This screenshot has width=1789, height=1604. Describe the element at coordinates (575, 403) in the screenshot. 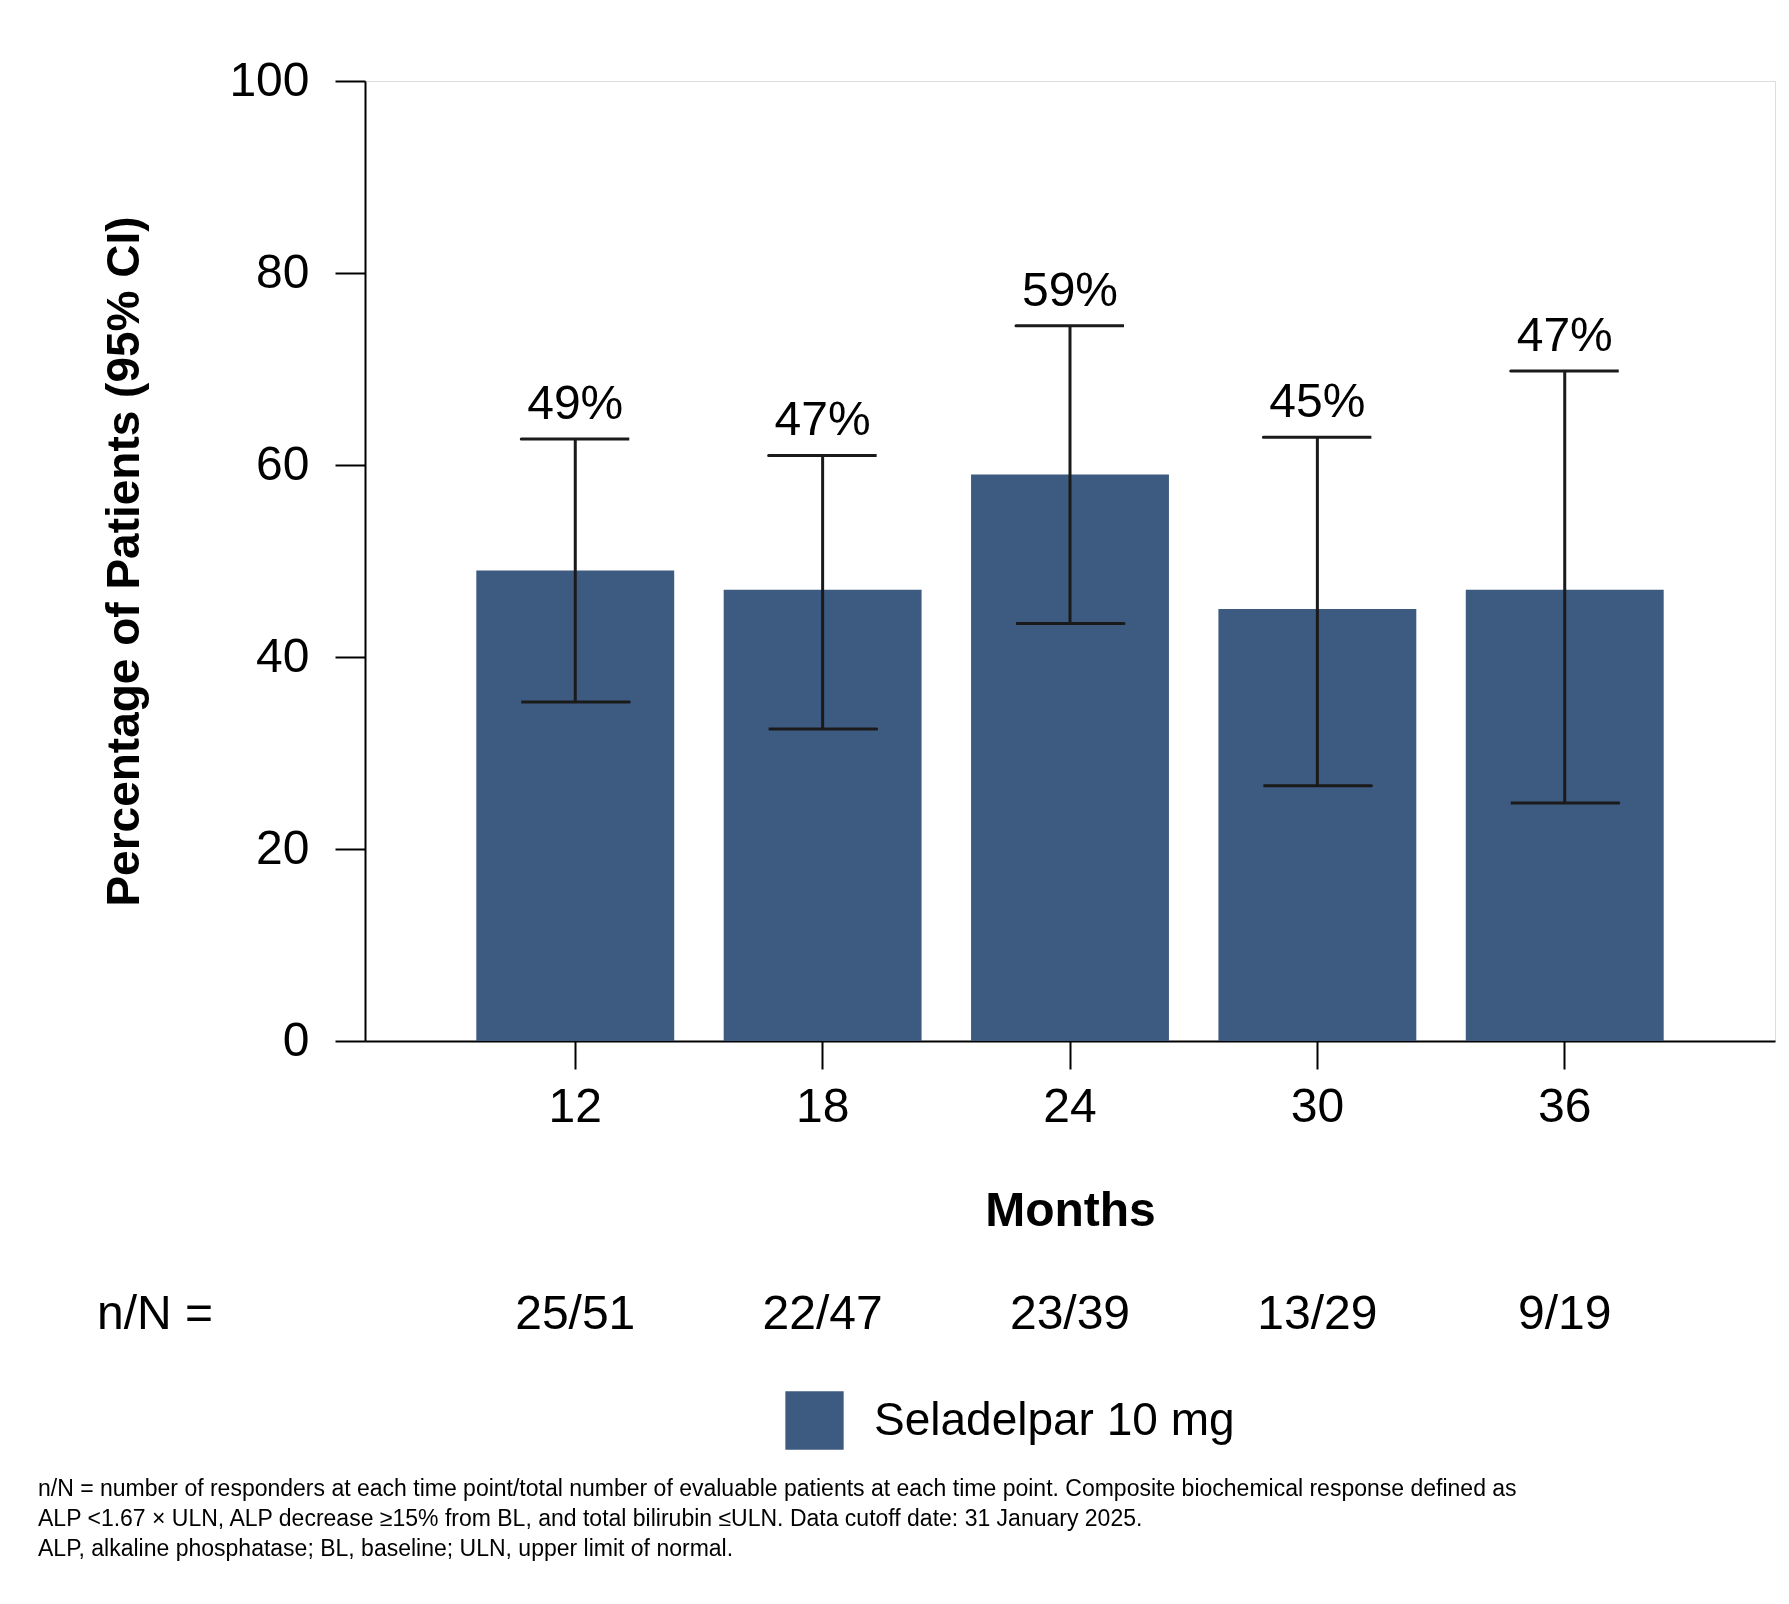

I see `annotation: 49%` at that location.